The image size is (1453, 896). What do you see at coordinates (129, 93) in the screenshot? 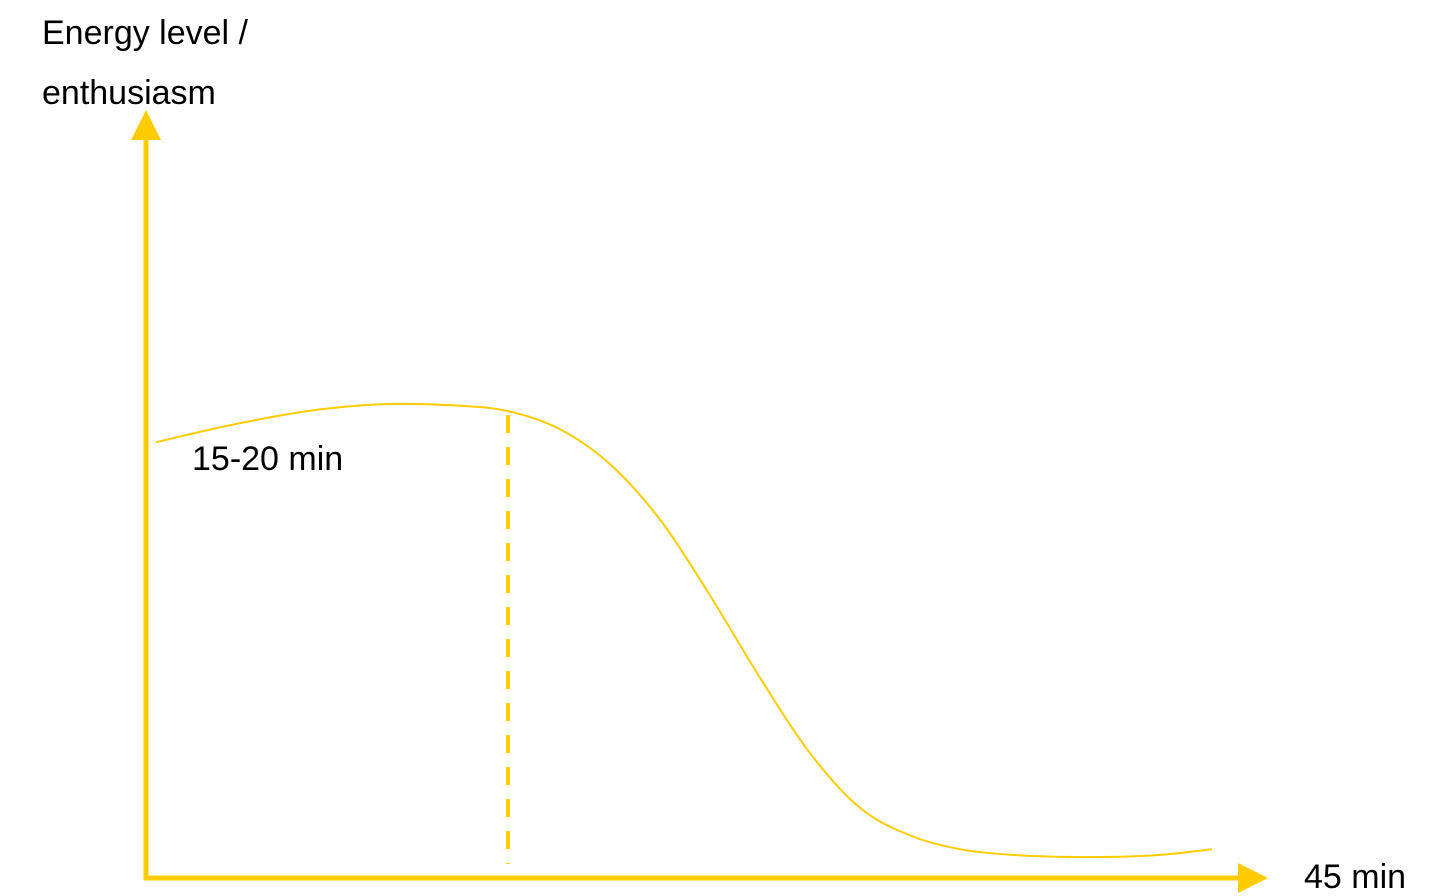
I see `y-axis-label-line-2: enthusiasm` at bounding box center [129, 93].